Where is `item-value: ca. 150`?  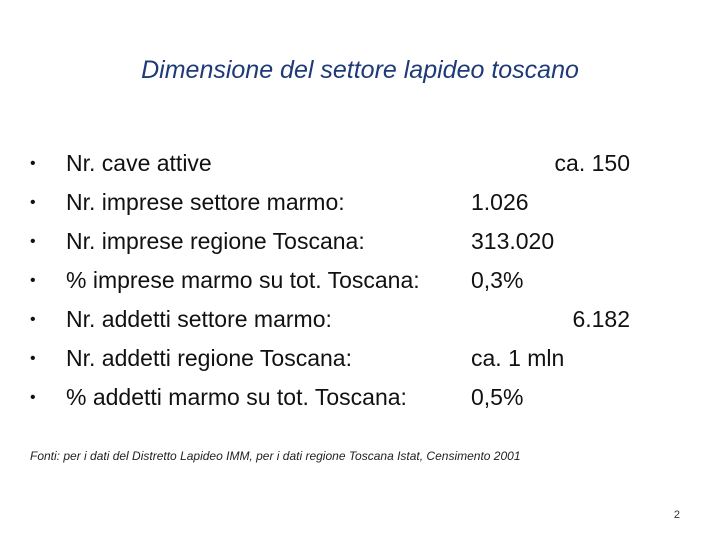
item-value: ca. 150 is located at coordinates (592, 163).